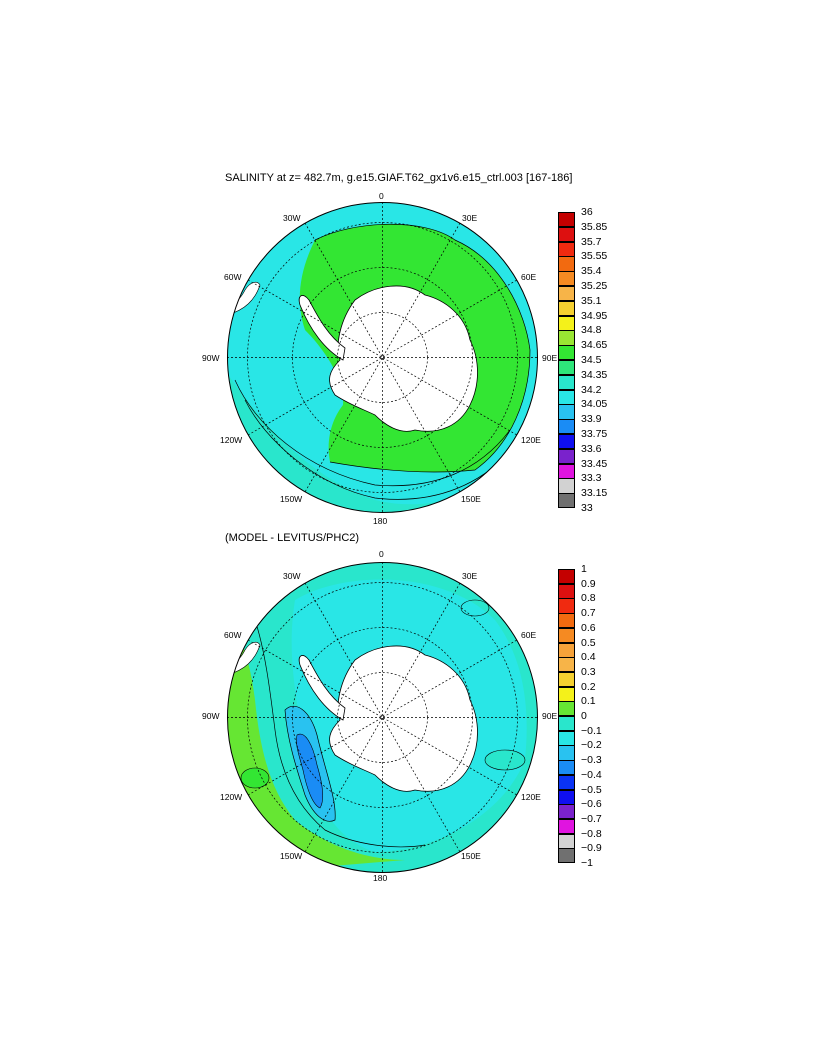 The width and height of the screenshot is (818, 1055). Describe the element at coordinates (588, 686) in the screenshot. I see `colorbar-tick-label: 0.2` at that location.